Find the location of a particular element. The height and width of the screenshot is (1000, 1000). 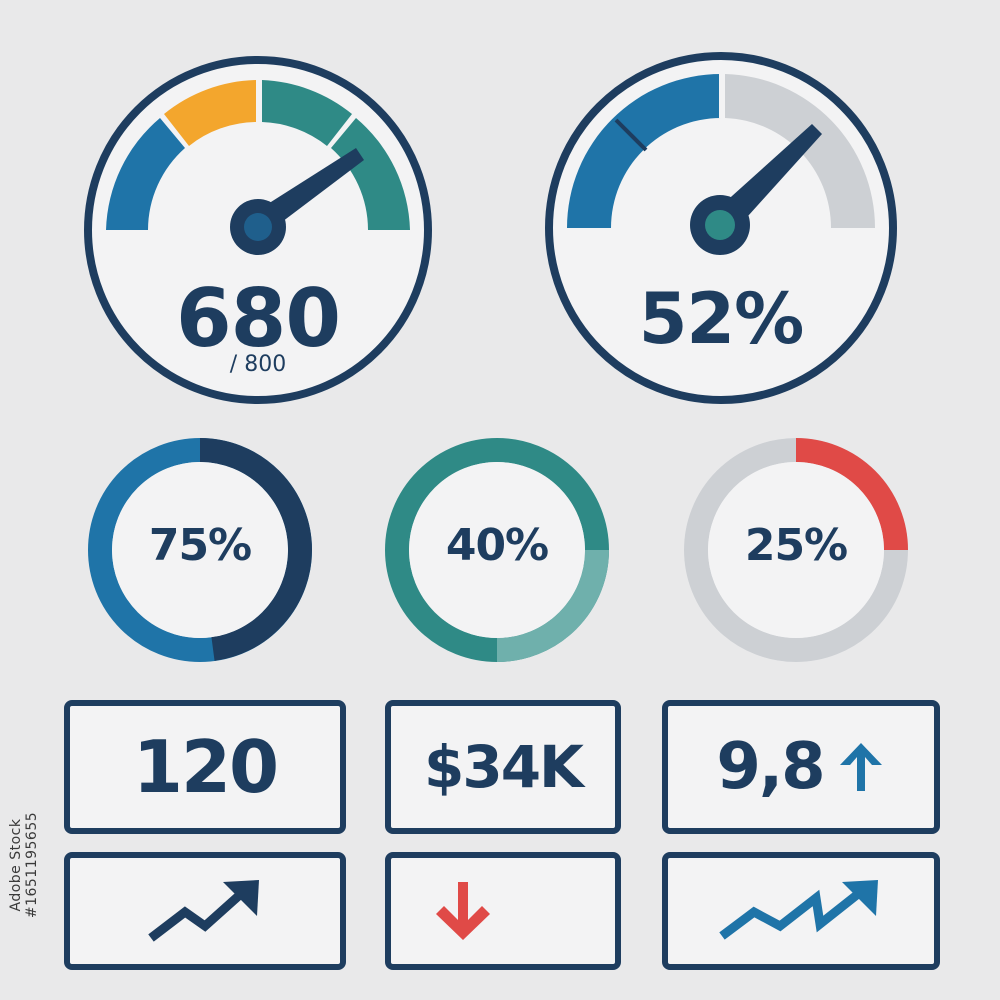

gauge-segment-gray is located at coordinates (644, 151).